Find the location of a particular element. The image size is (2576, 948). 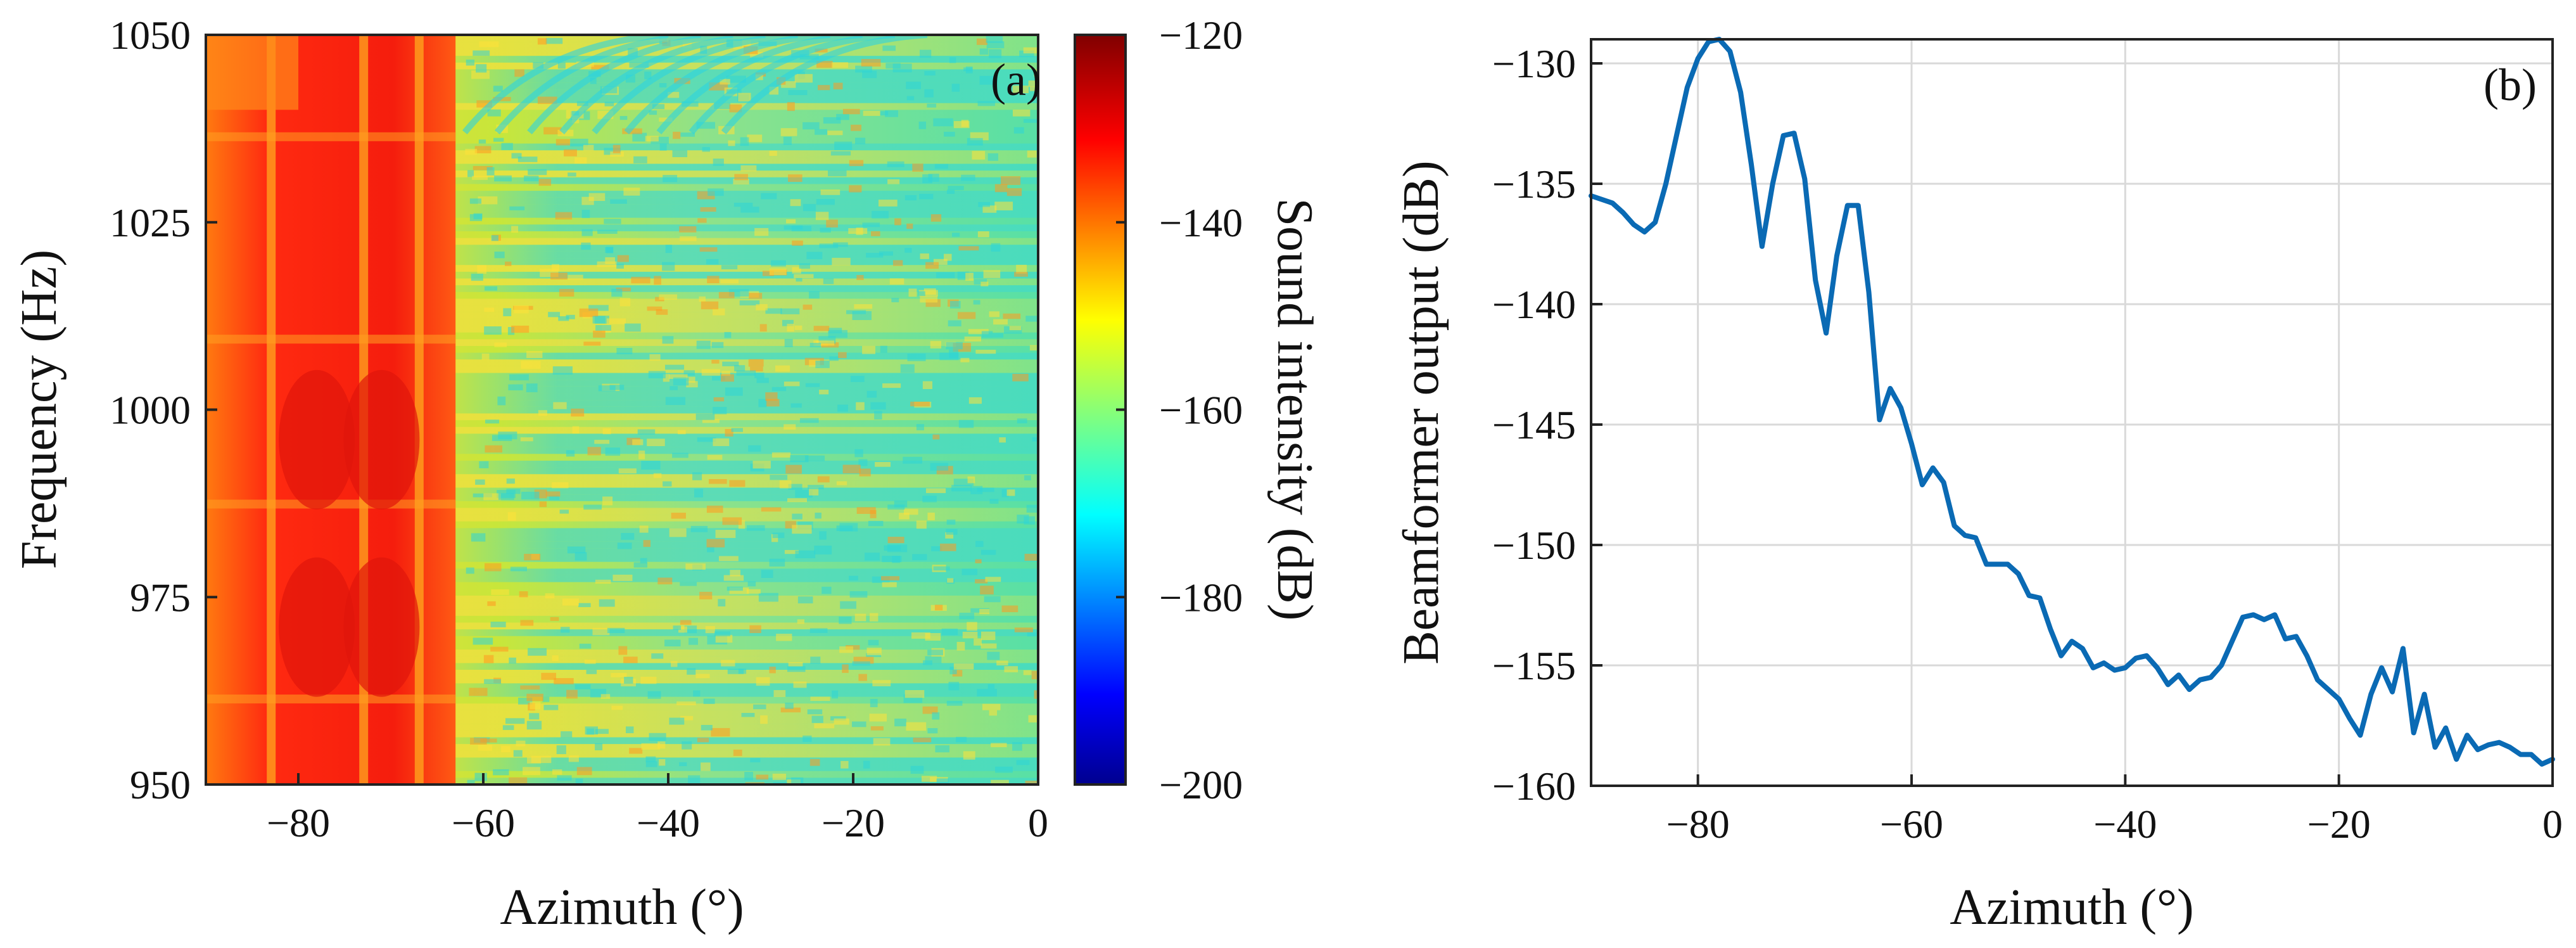

heatmap-y-ticks: 950 975 1000 1025 1050 is located at coordinates (163, 410).